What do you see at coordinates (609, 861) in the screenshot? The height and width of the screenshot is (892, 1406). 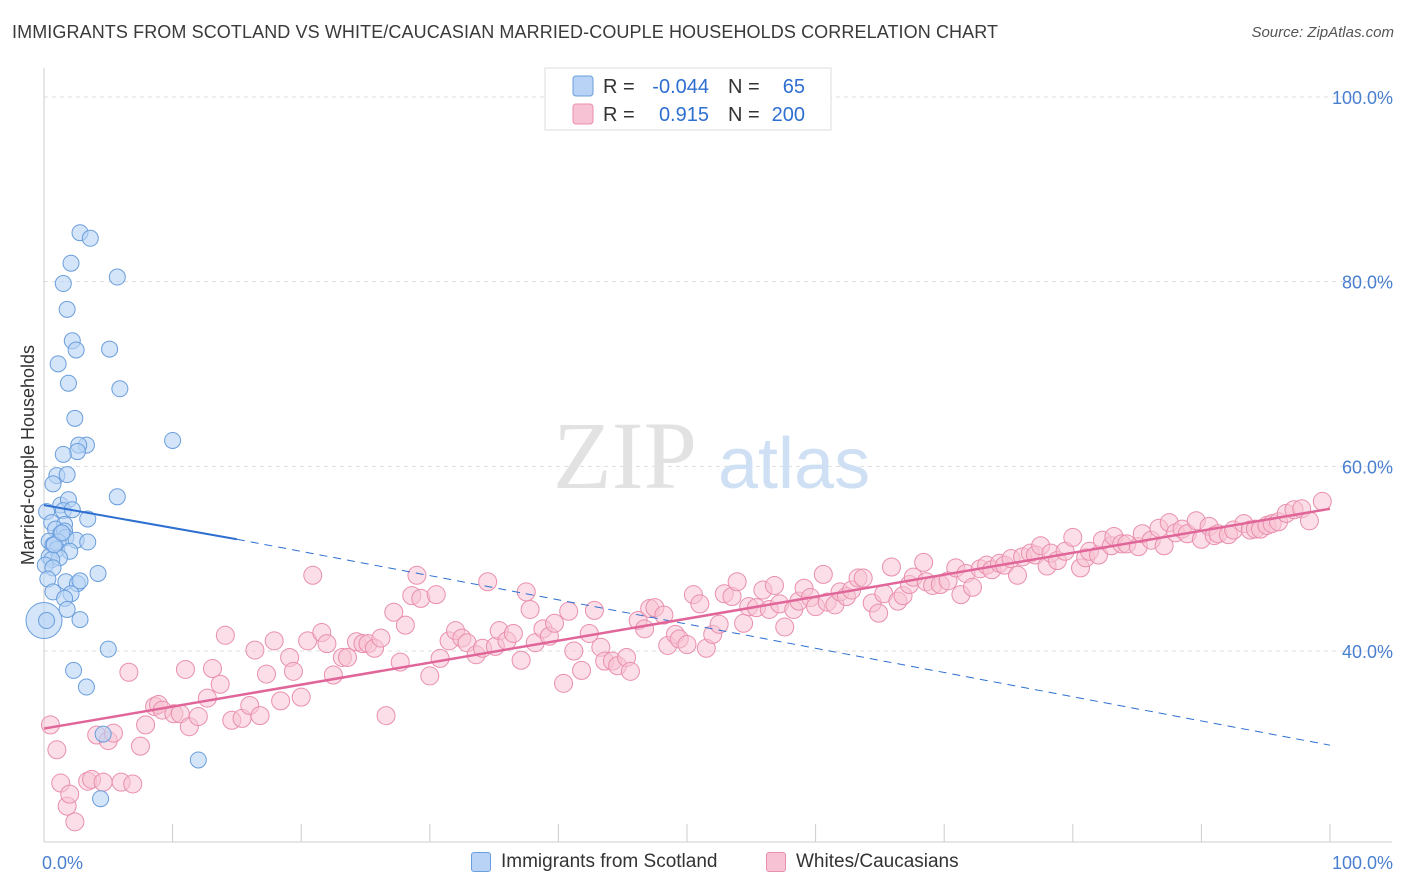 I see `legend-label-scotland: Immigrants from Scotland` at bounding box center [609, 861].